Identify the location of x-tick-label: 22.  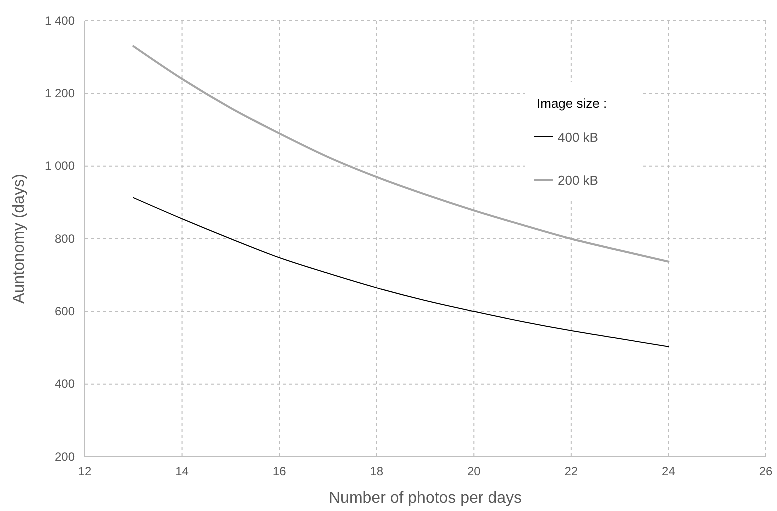
(571, 471).